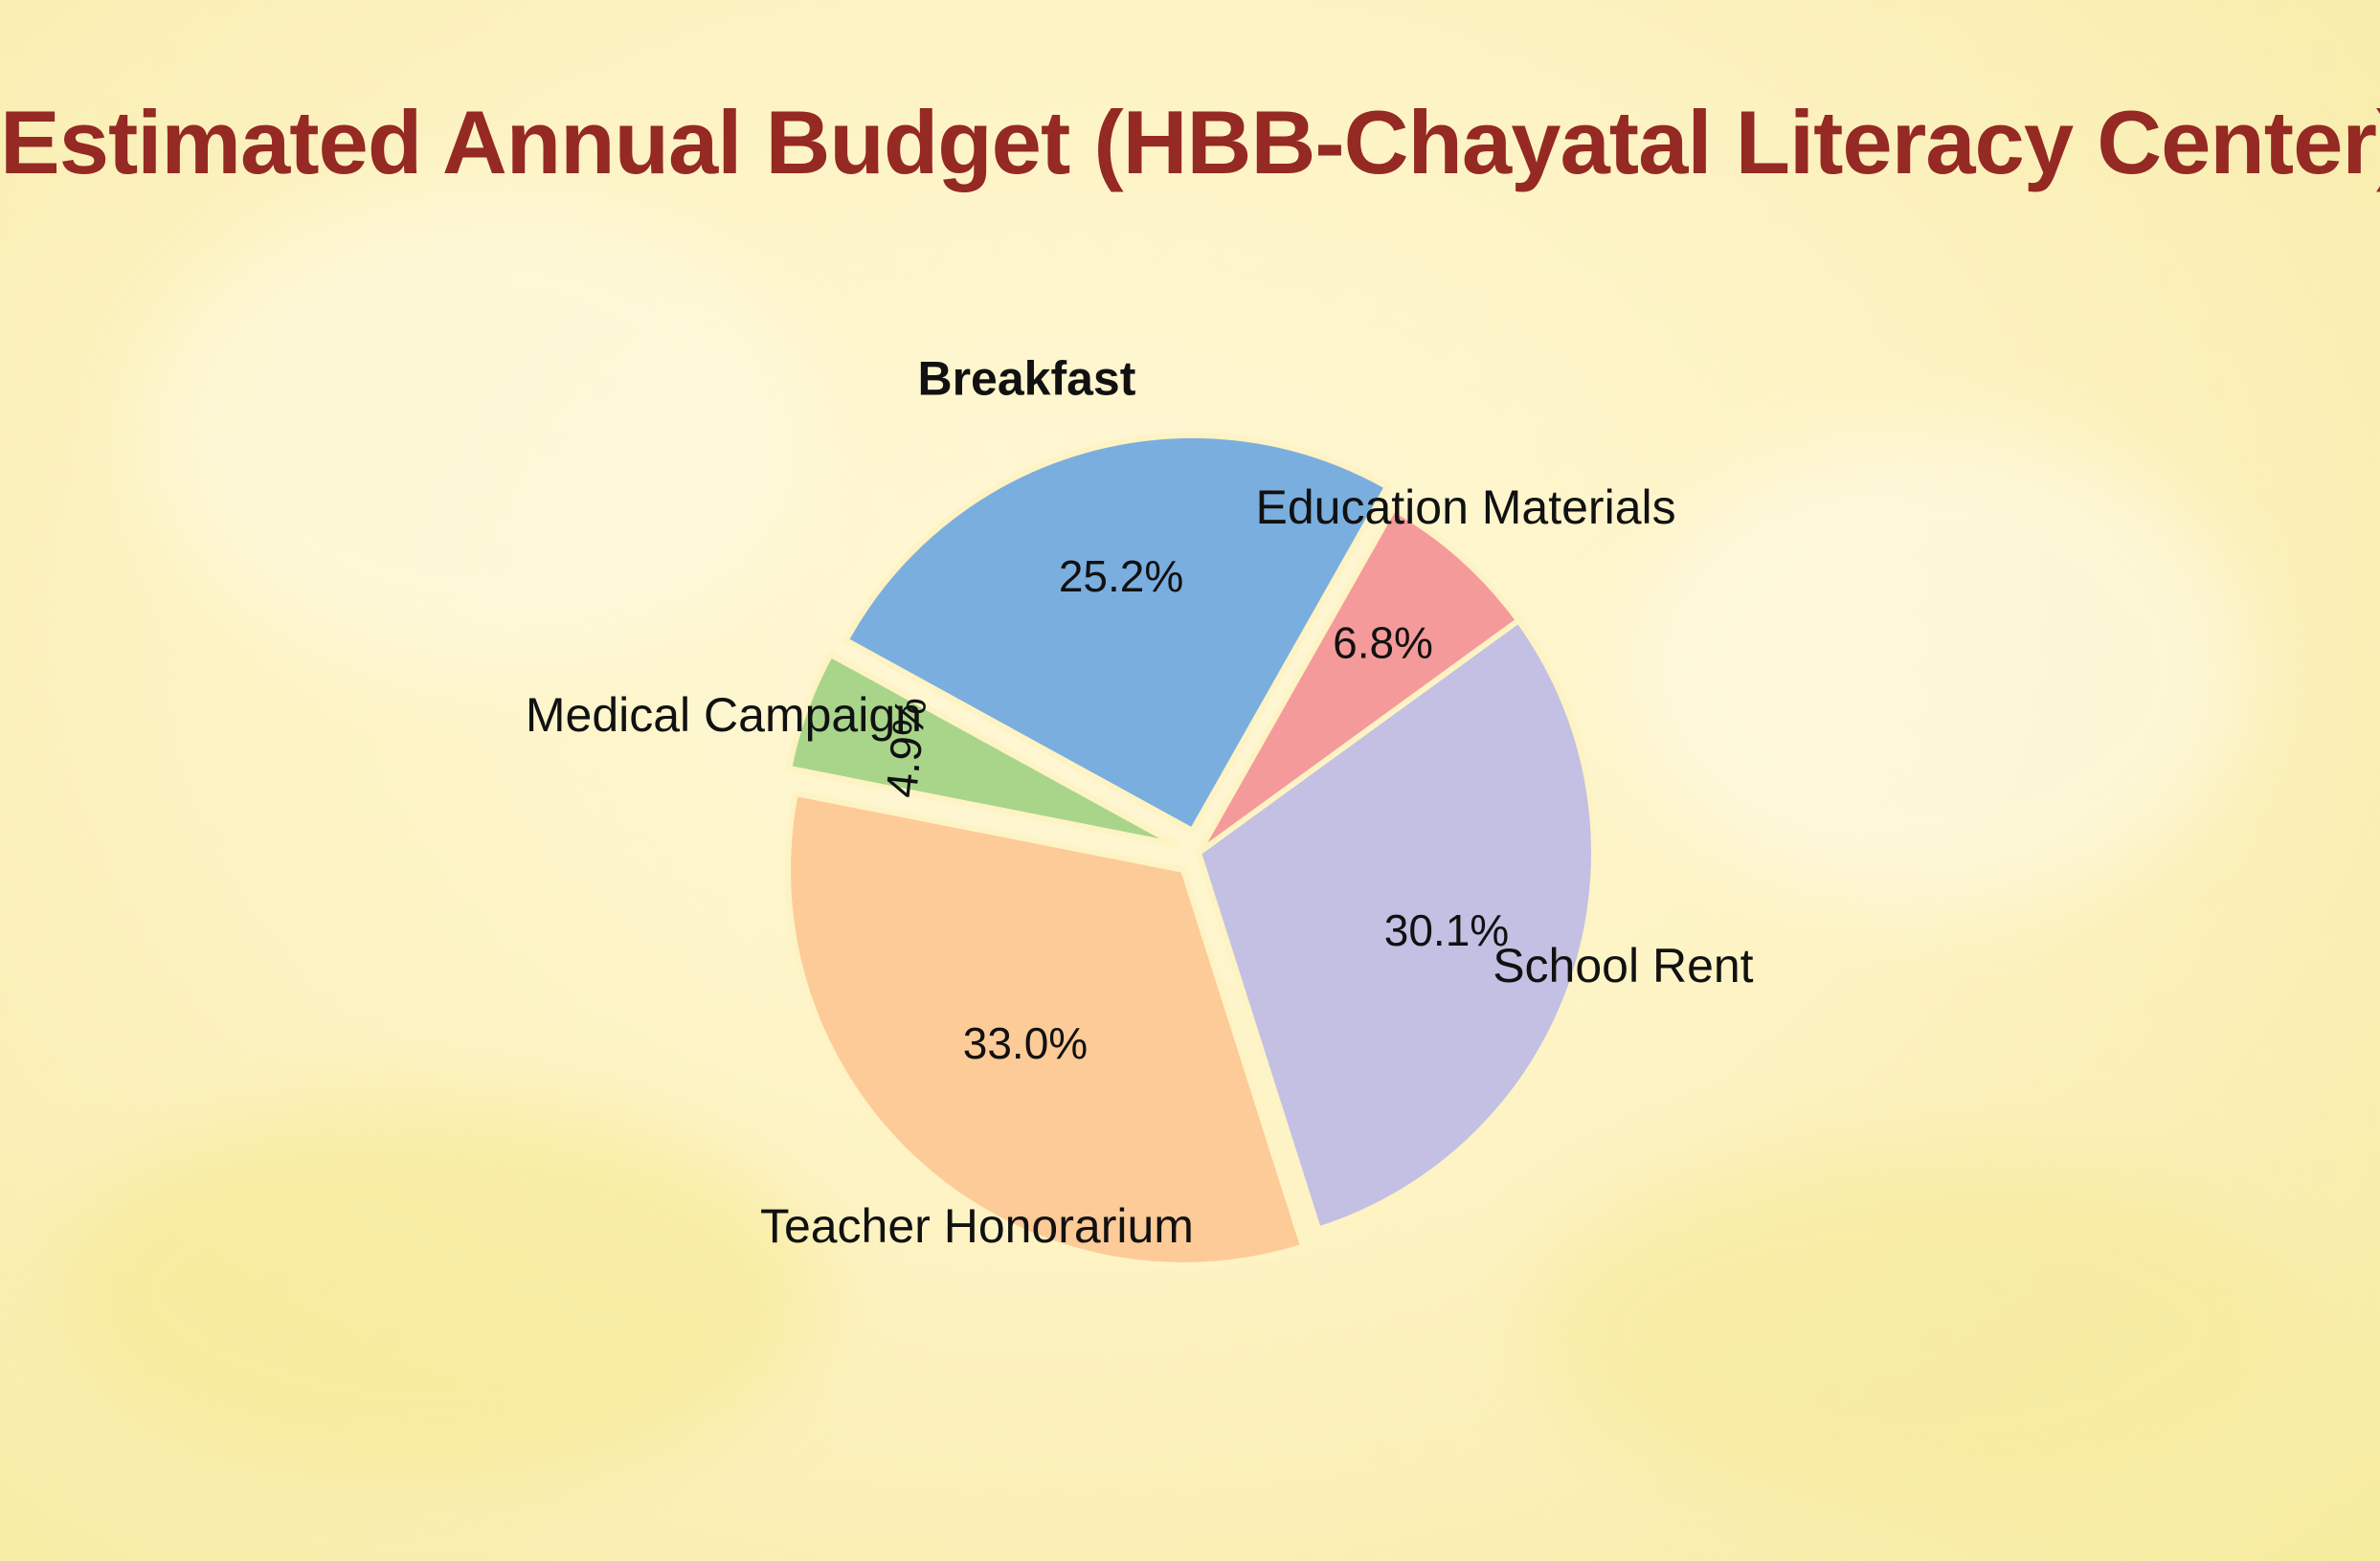 The image size is (2380, 1561). I want to click on pie-slice-teacher-honorarium, so click(1046, 1029).